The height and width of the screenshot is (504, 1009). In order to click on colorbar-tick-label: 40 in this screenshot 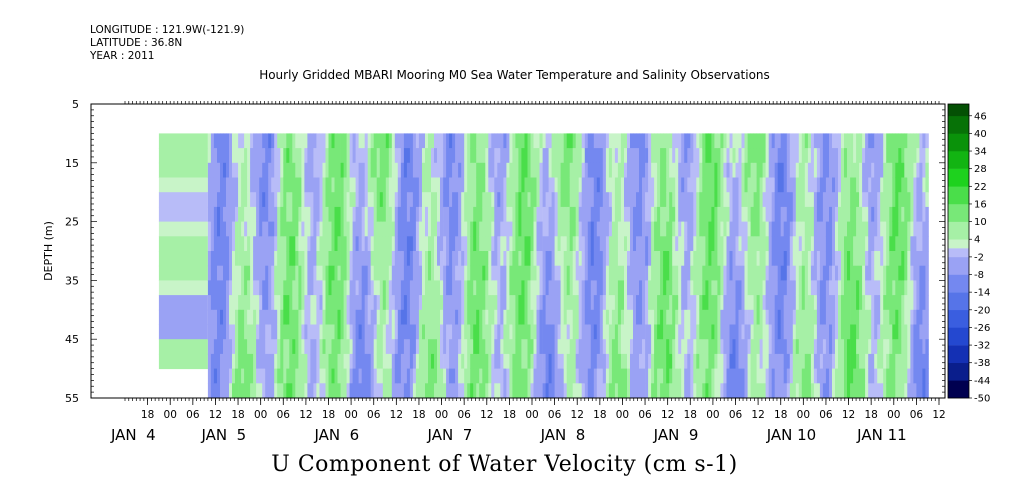, I will do `click(980, 134)`.